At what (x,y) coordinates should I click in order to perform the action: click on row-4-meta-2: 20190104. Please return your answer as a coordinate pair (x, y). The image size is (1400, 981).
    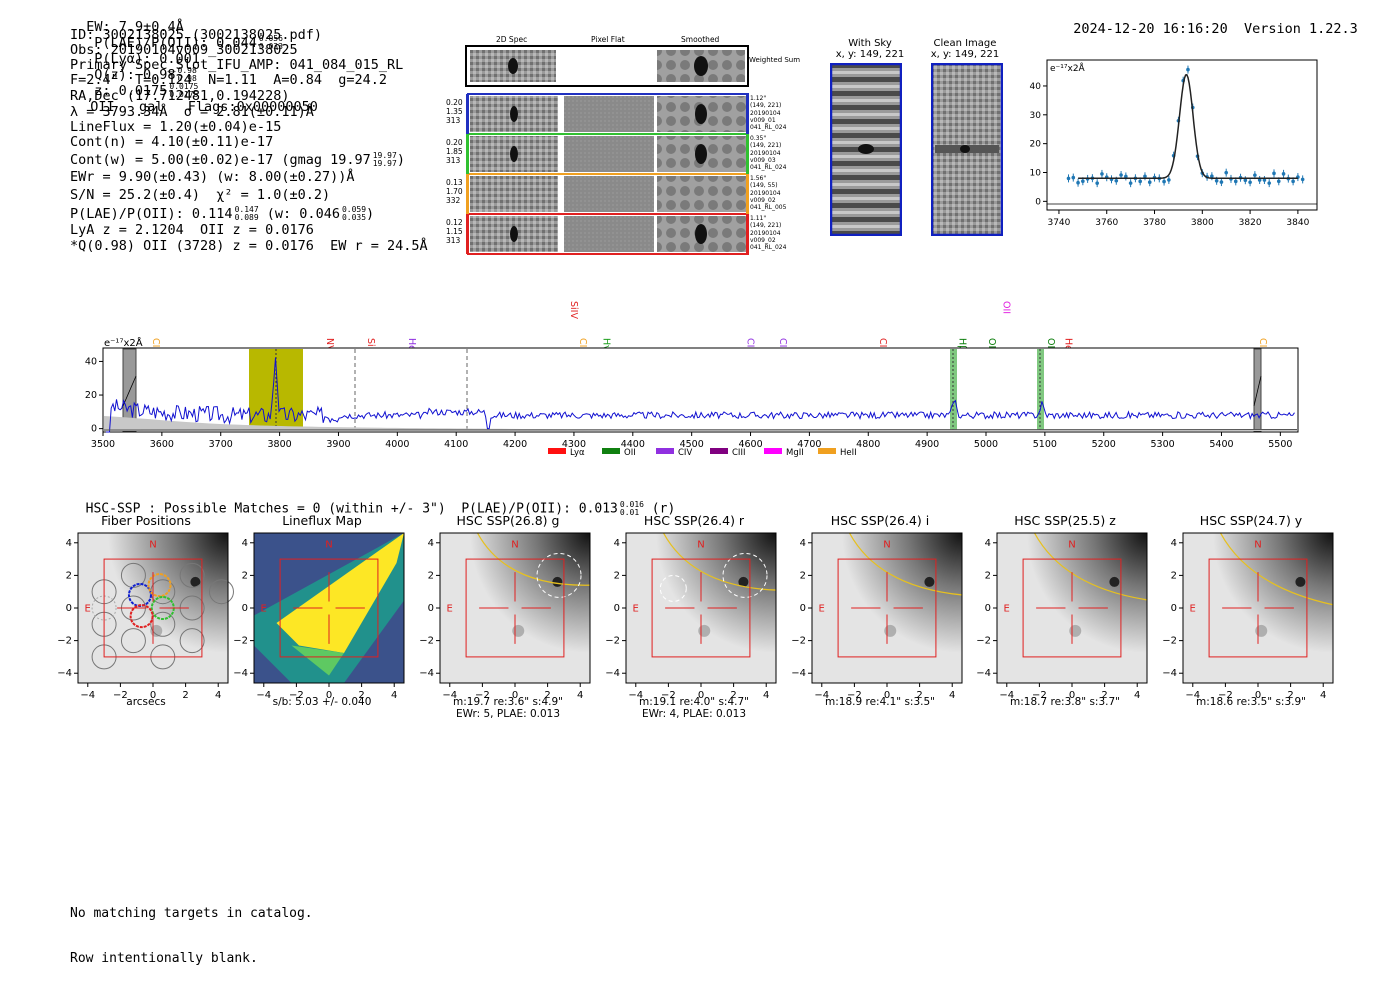
    Looking at the image, I should click on (765, 233).